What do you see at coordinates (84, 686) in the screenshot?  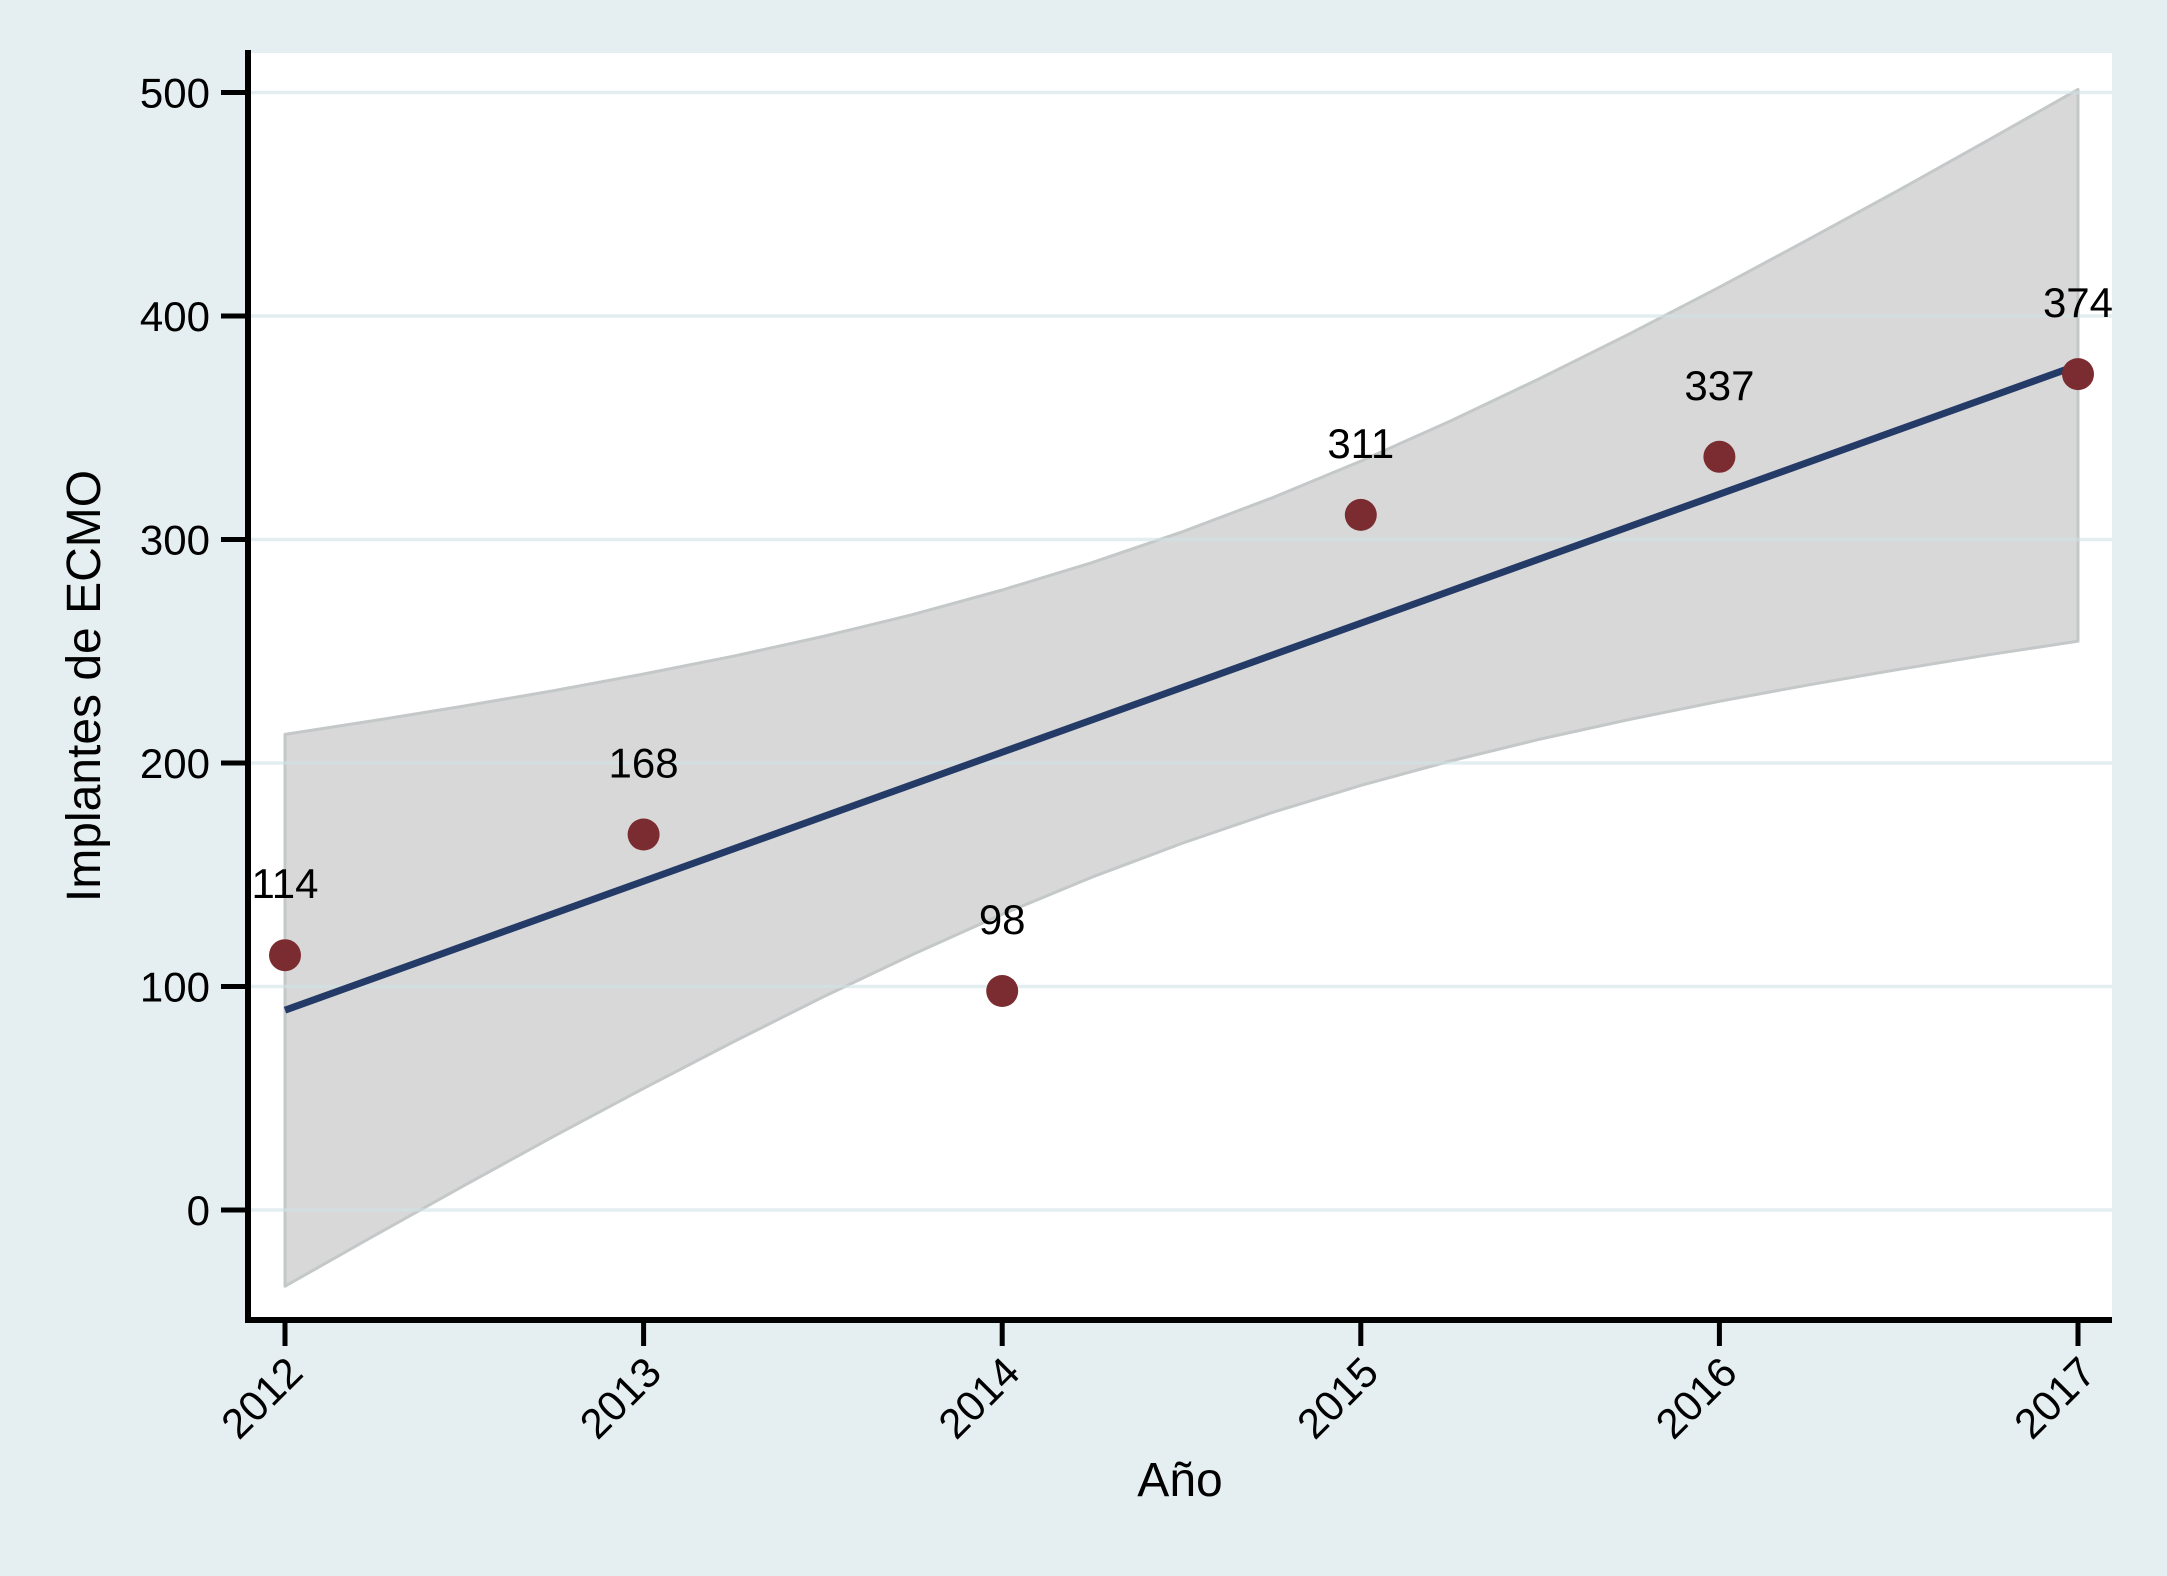 I see `y-axis-title: Implantes de ECMO` at bounding box center [84, 686].